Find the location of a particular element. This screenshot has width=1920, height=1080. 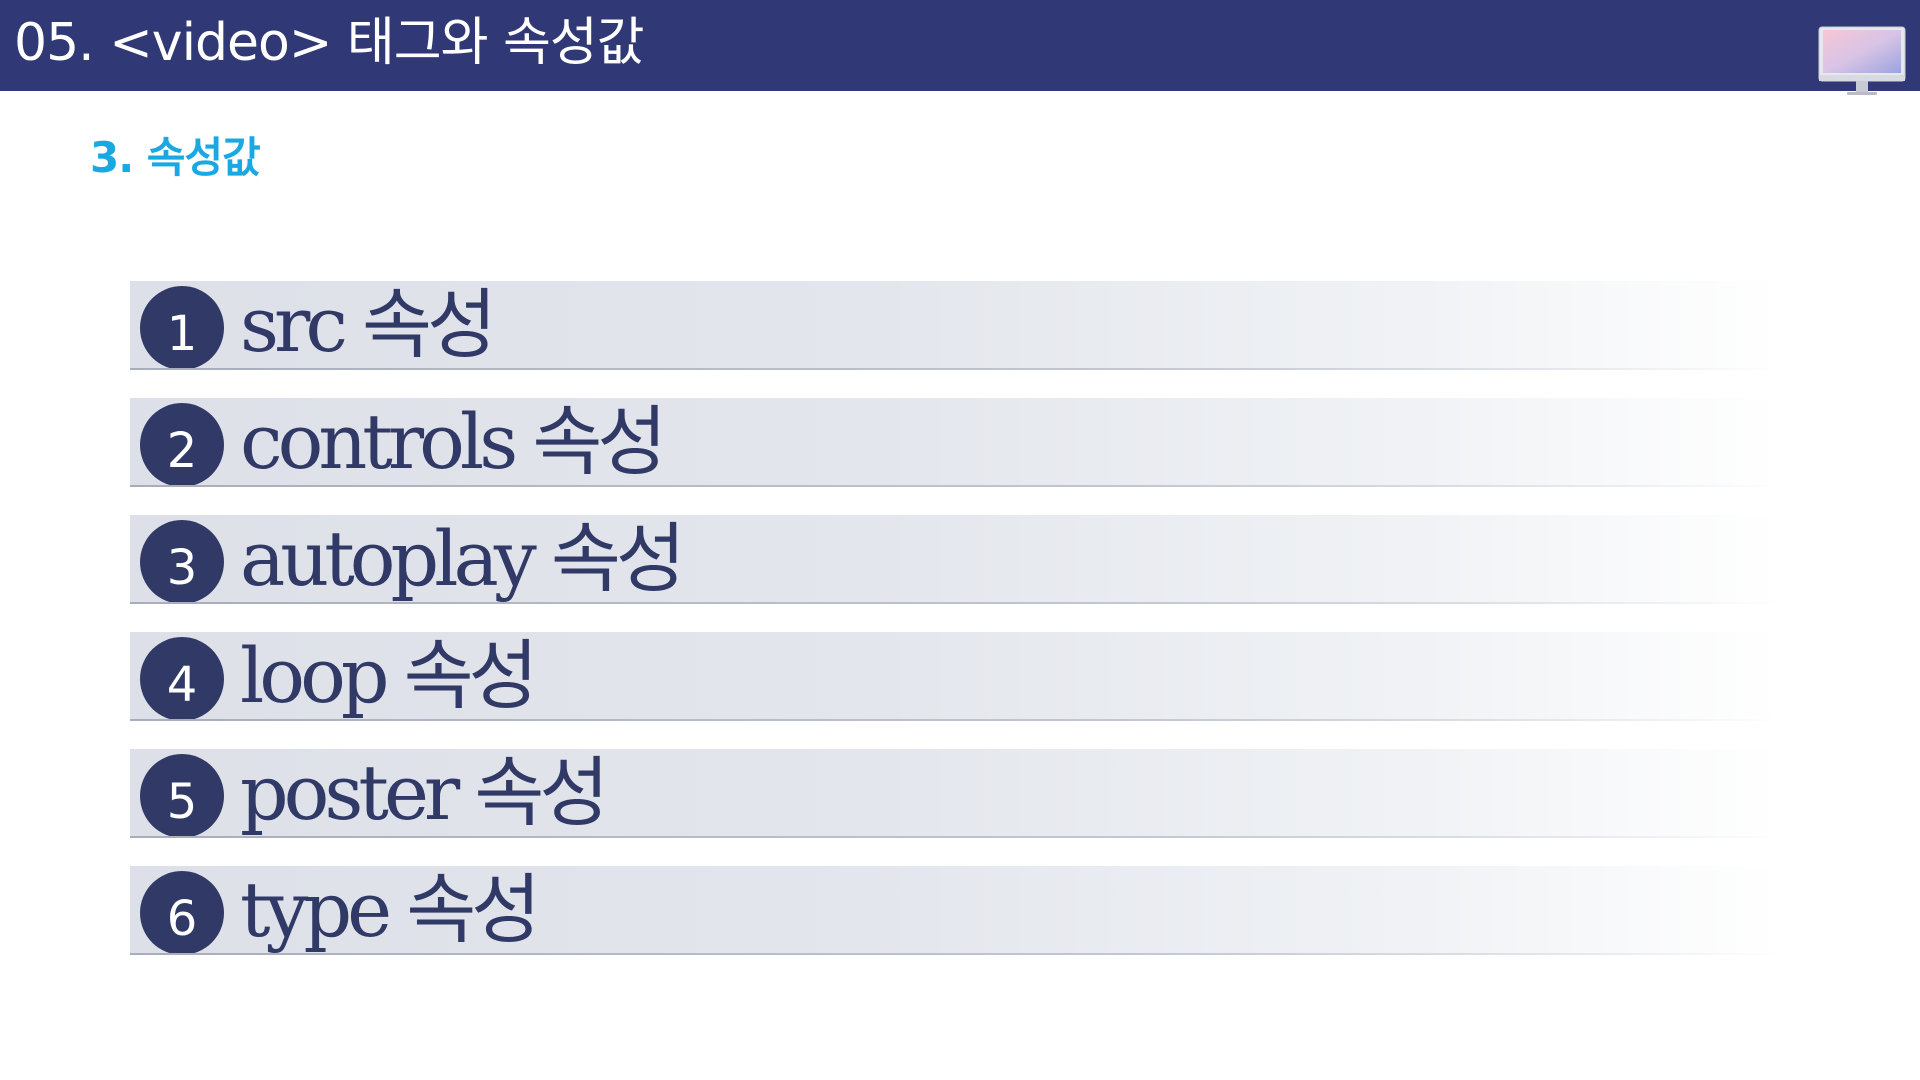

list-item: 3 autoplay 속성 is located at coordinates (955, 559).